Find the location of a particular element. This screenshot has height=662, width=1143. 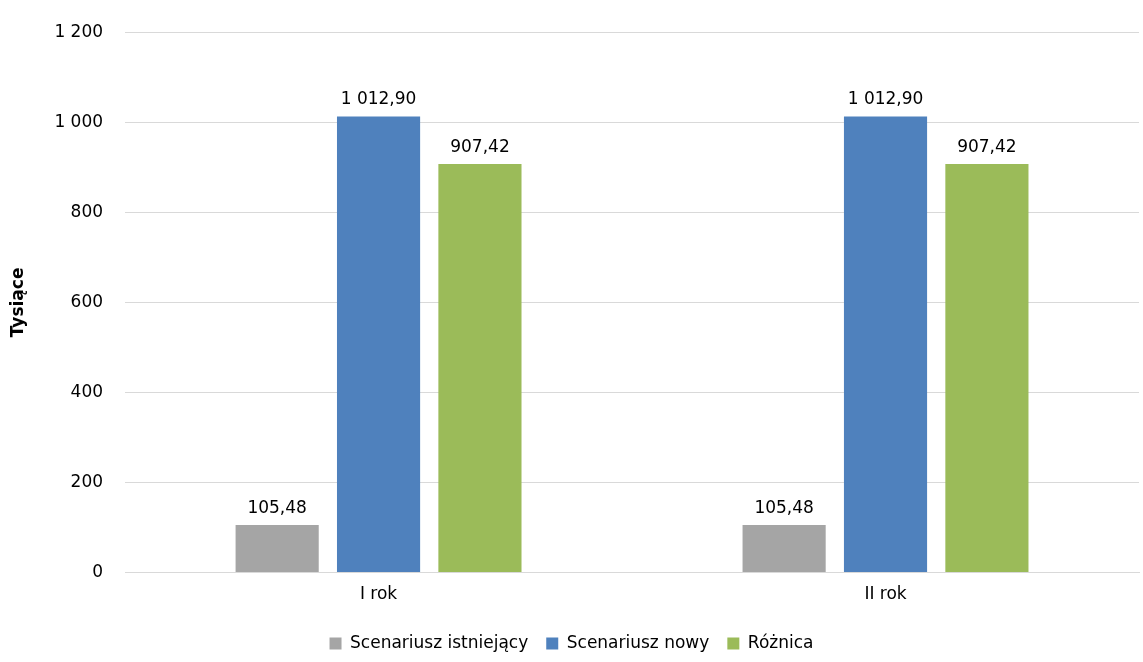

y-tick-label: 800 is located at coordinates (87, 210).